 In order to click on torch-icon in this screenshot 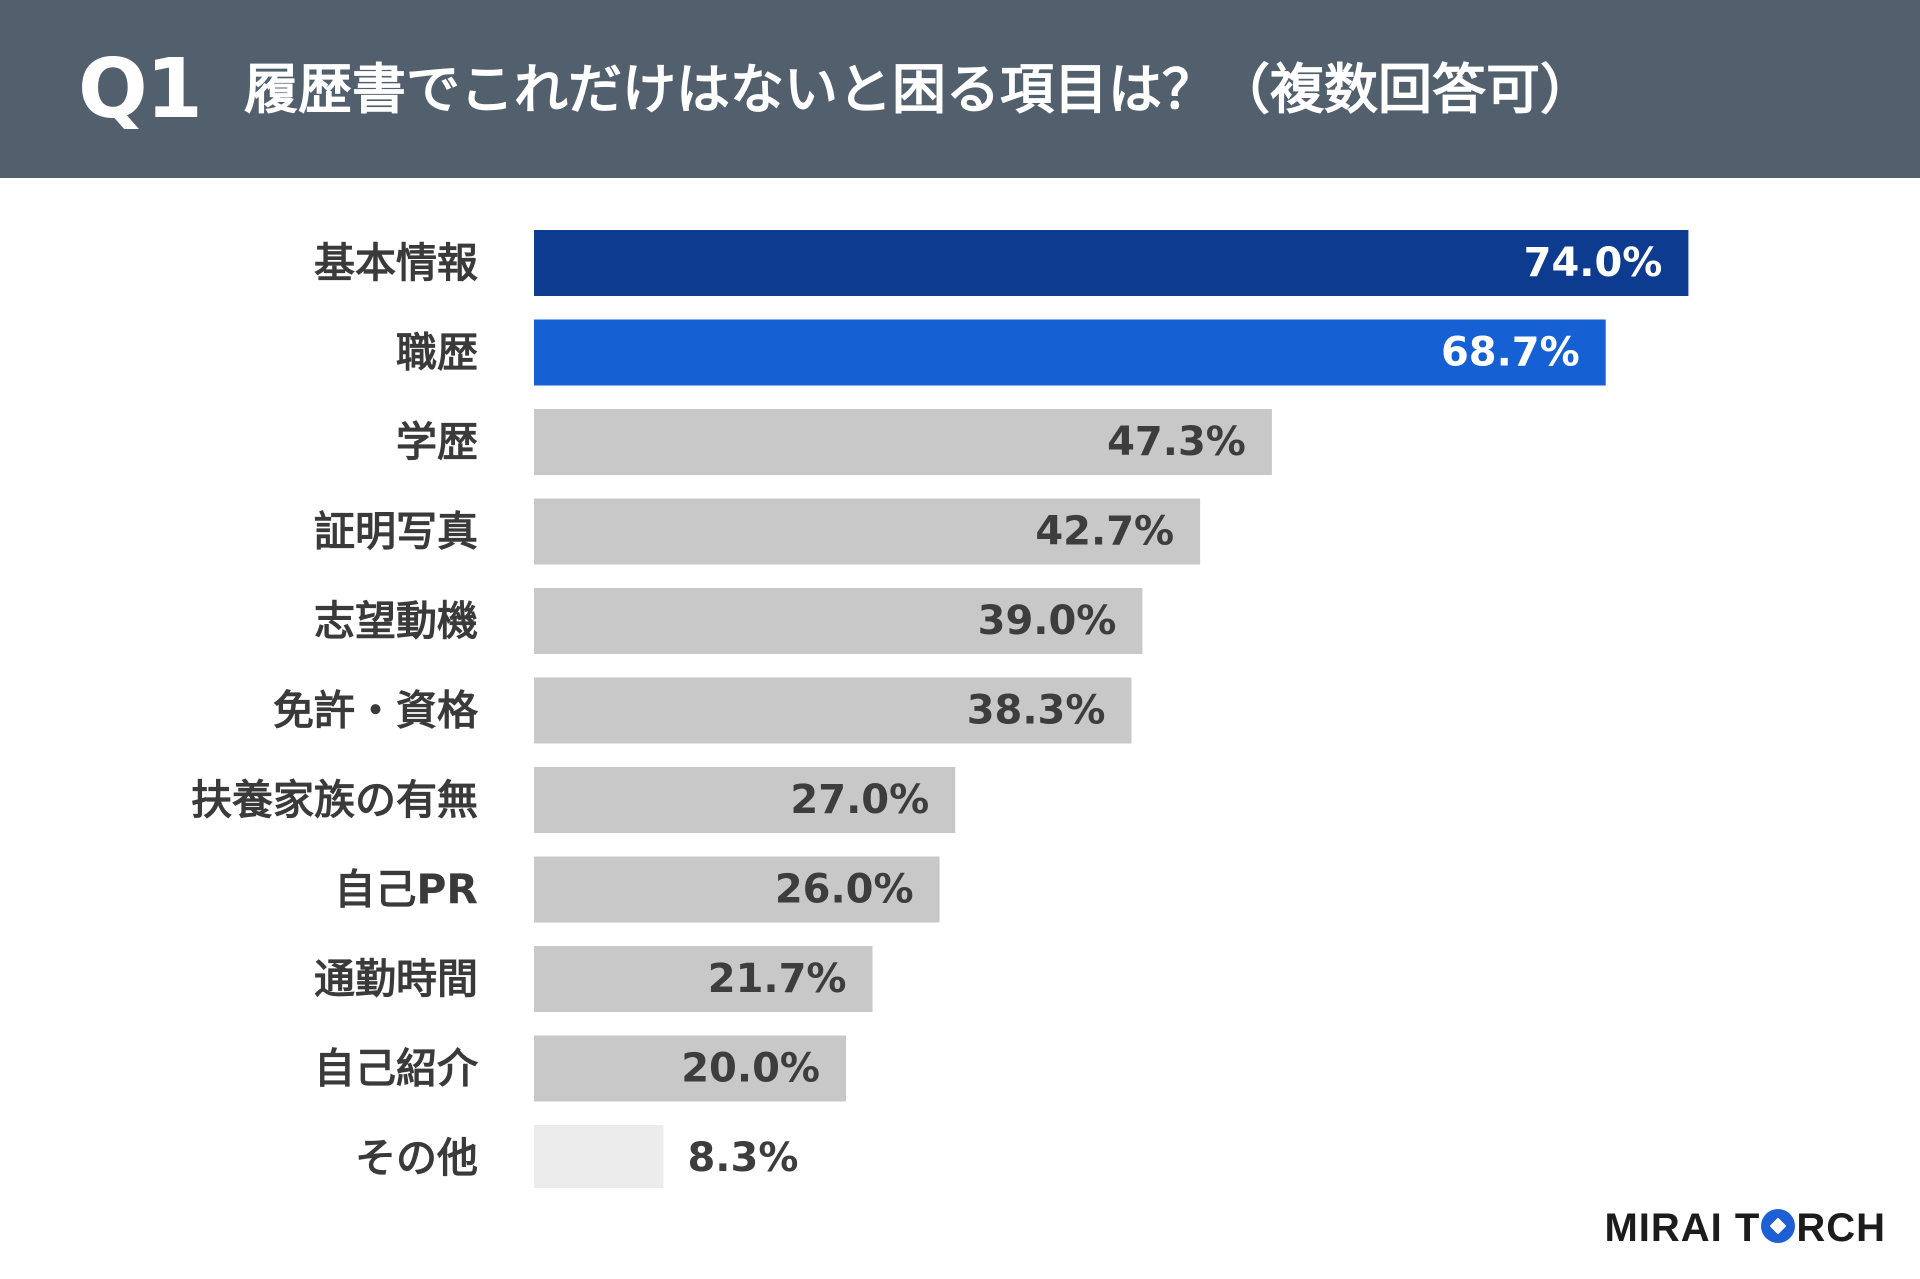, I will do `click(1778, 1226)`.